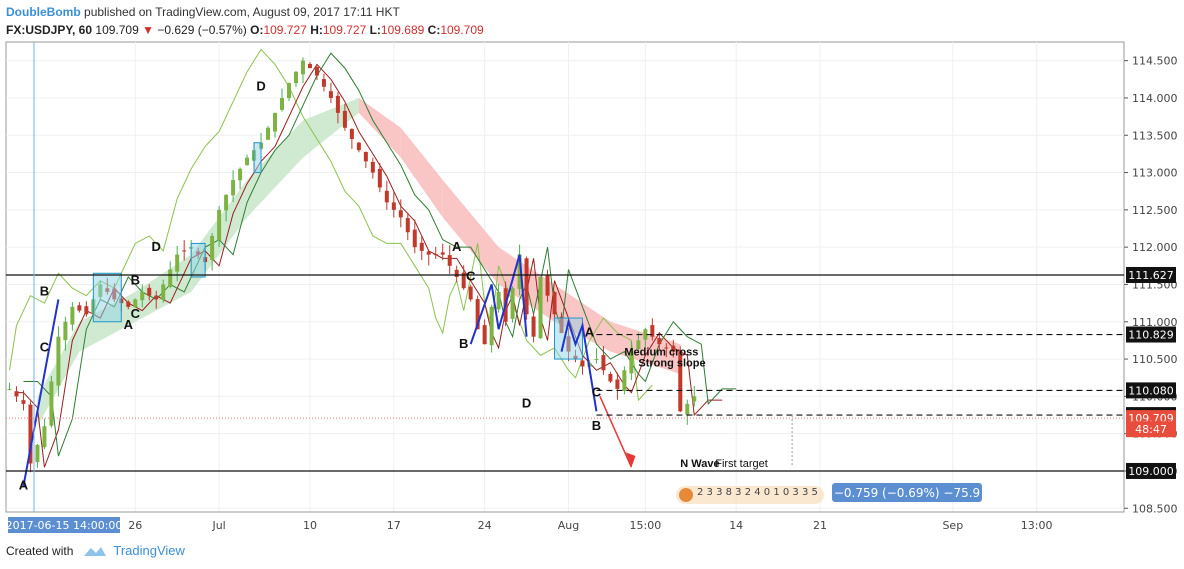 This screenshot has height=569, width=1184. Describe the element at coordinates (43, 12) in the screenshot. I see `author-name: DoubleBomb` at that location.